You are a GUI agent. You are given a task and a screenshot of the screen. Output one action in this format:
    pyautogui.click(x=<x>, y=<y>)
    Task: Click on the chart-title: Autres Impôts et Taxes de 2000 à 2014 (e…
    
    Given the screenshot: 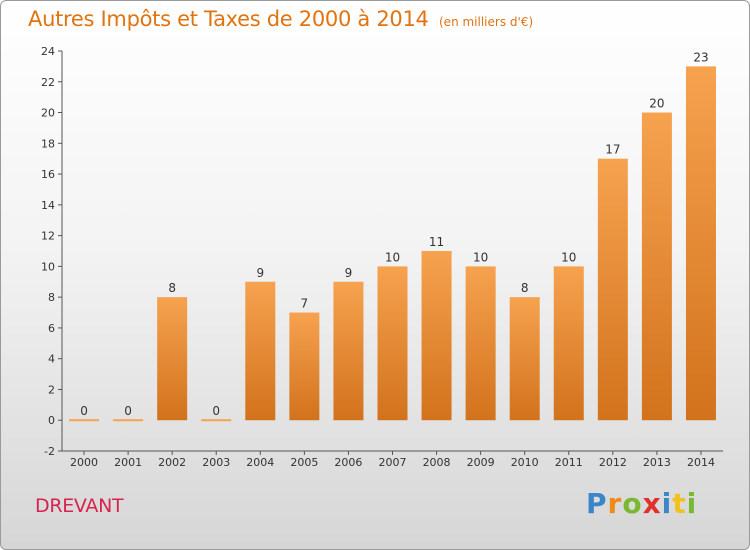 What is the action you would take?
    pyautogui.click(x=280, y=19)
    